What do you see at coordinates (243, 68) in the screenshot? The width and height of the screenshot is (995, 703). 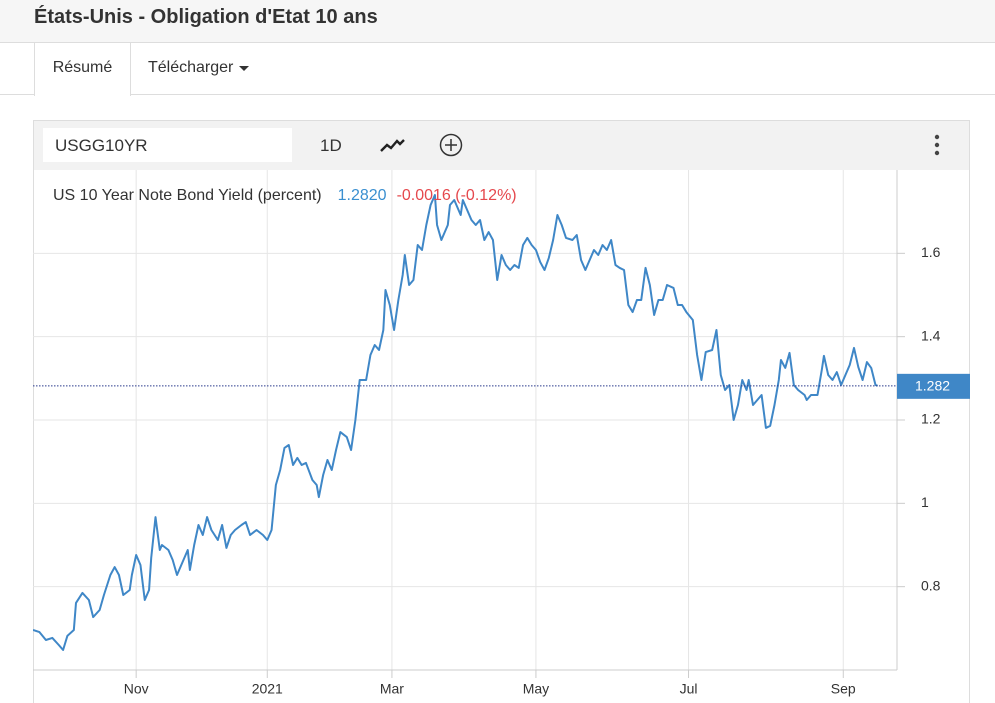 I see `caret` at bounding box center [243, 68].